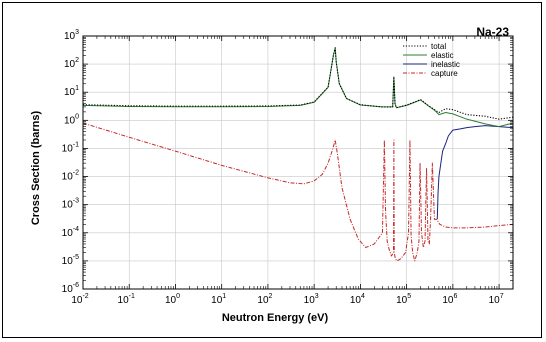 The height and width of the screenshot is (342, 546). Describe the element at coordinates (475, 172) in the screenshot. I see `series-line-inelastic` at that location.